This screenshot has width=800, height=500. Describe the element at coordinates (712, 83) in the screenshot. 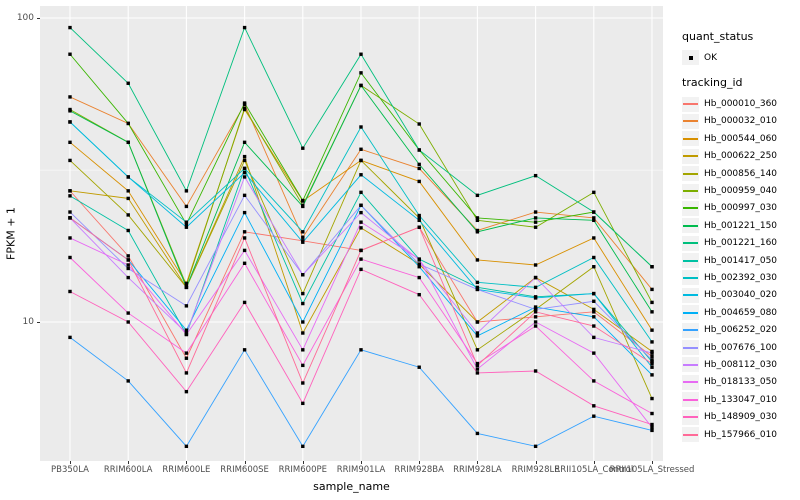

I see `legend-title-tracking-id: tracking_id` at that location.